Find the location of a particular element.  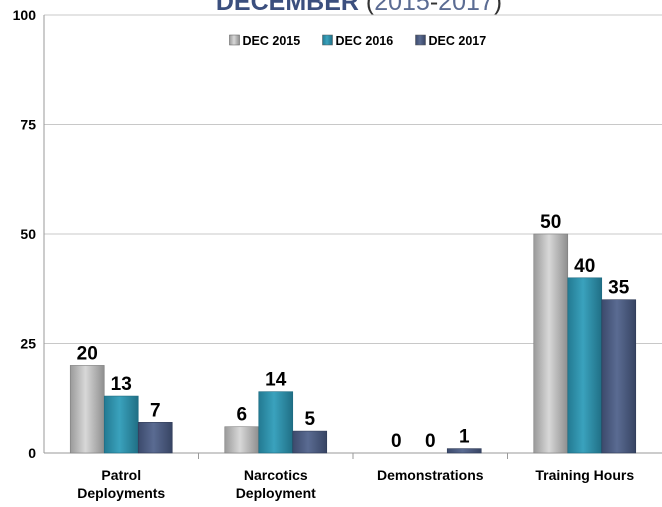

chart-title-main: DECEMBER is located at coordinates (287, 8).